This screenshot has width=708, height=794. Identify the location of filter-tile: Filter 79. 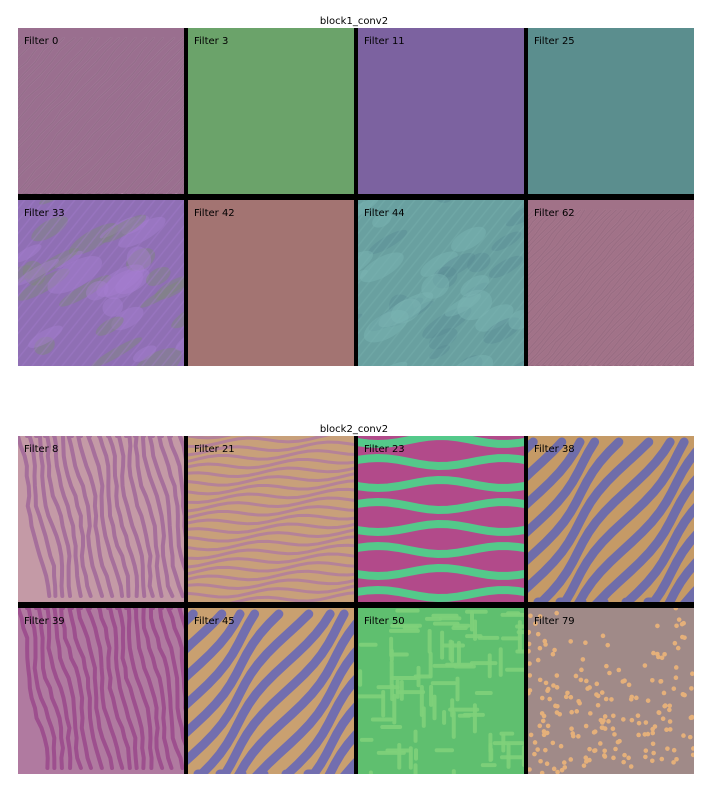
(611, 691).